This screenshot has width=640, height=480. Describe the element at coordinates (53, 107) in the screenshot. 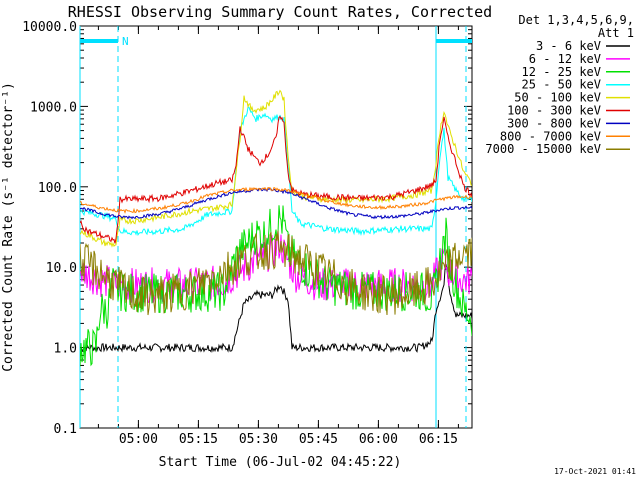

I see `y-tick-label: 1000.0` at that location.